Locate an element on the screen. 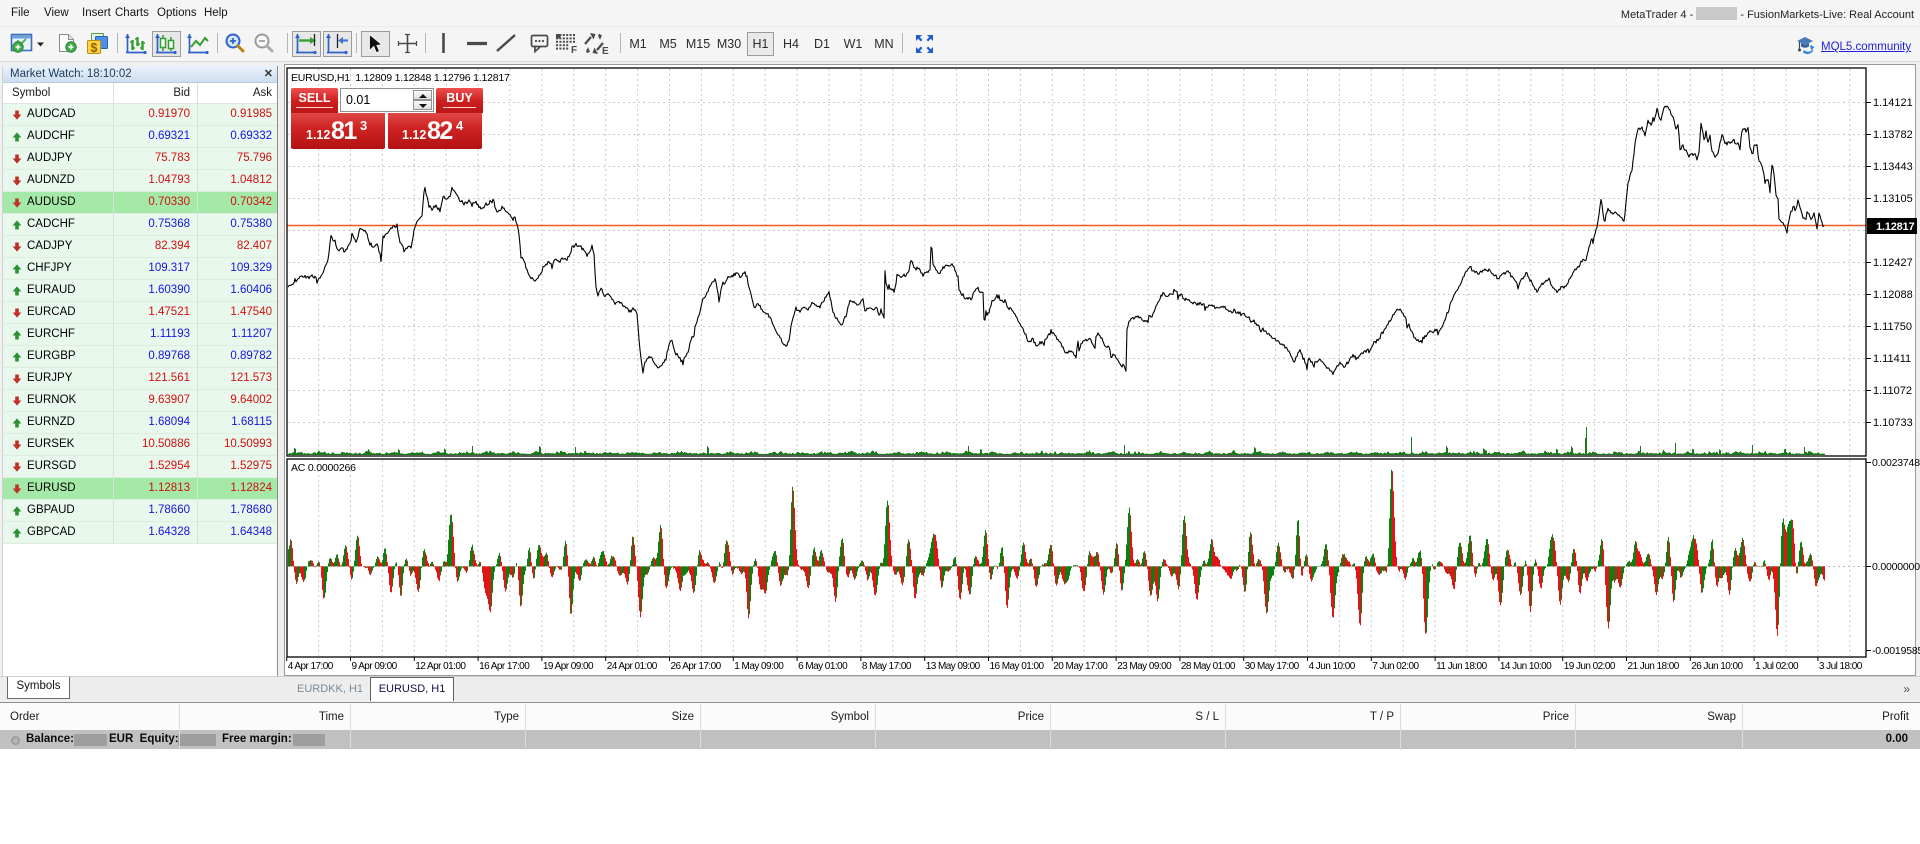  svg-text: MN is located at coordinates (883, 44).